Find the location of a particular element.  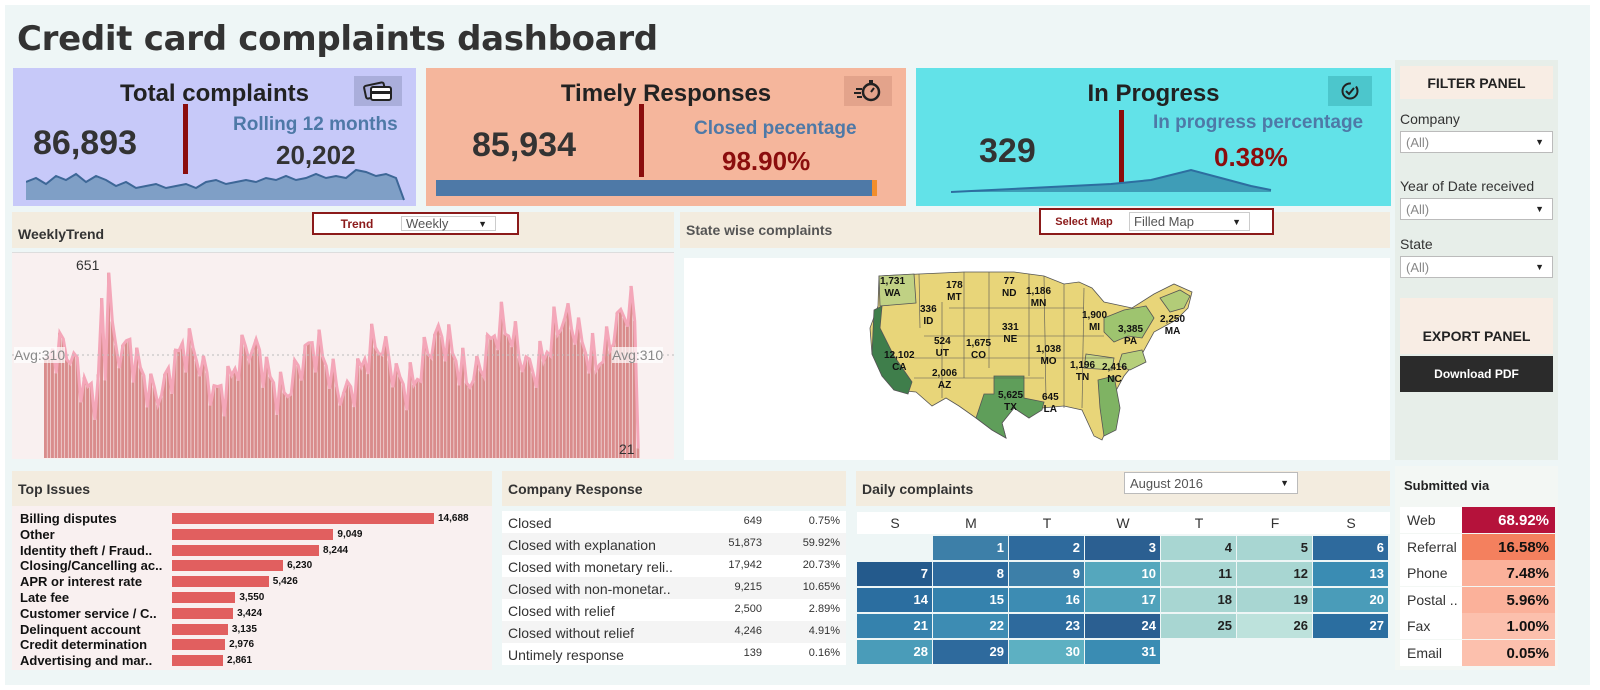

calendar-day: 4 is located at coordinates (1198, 548).